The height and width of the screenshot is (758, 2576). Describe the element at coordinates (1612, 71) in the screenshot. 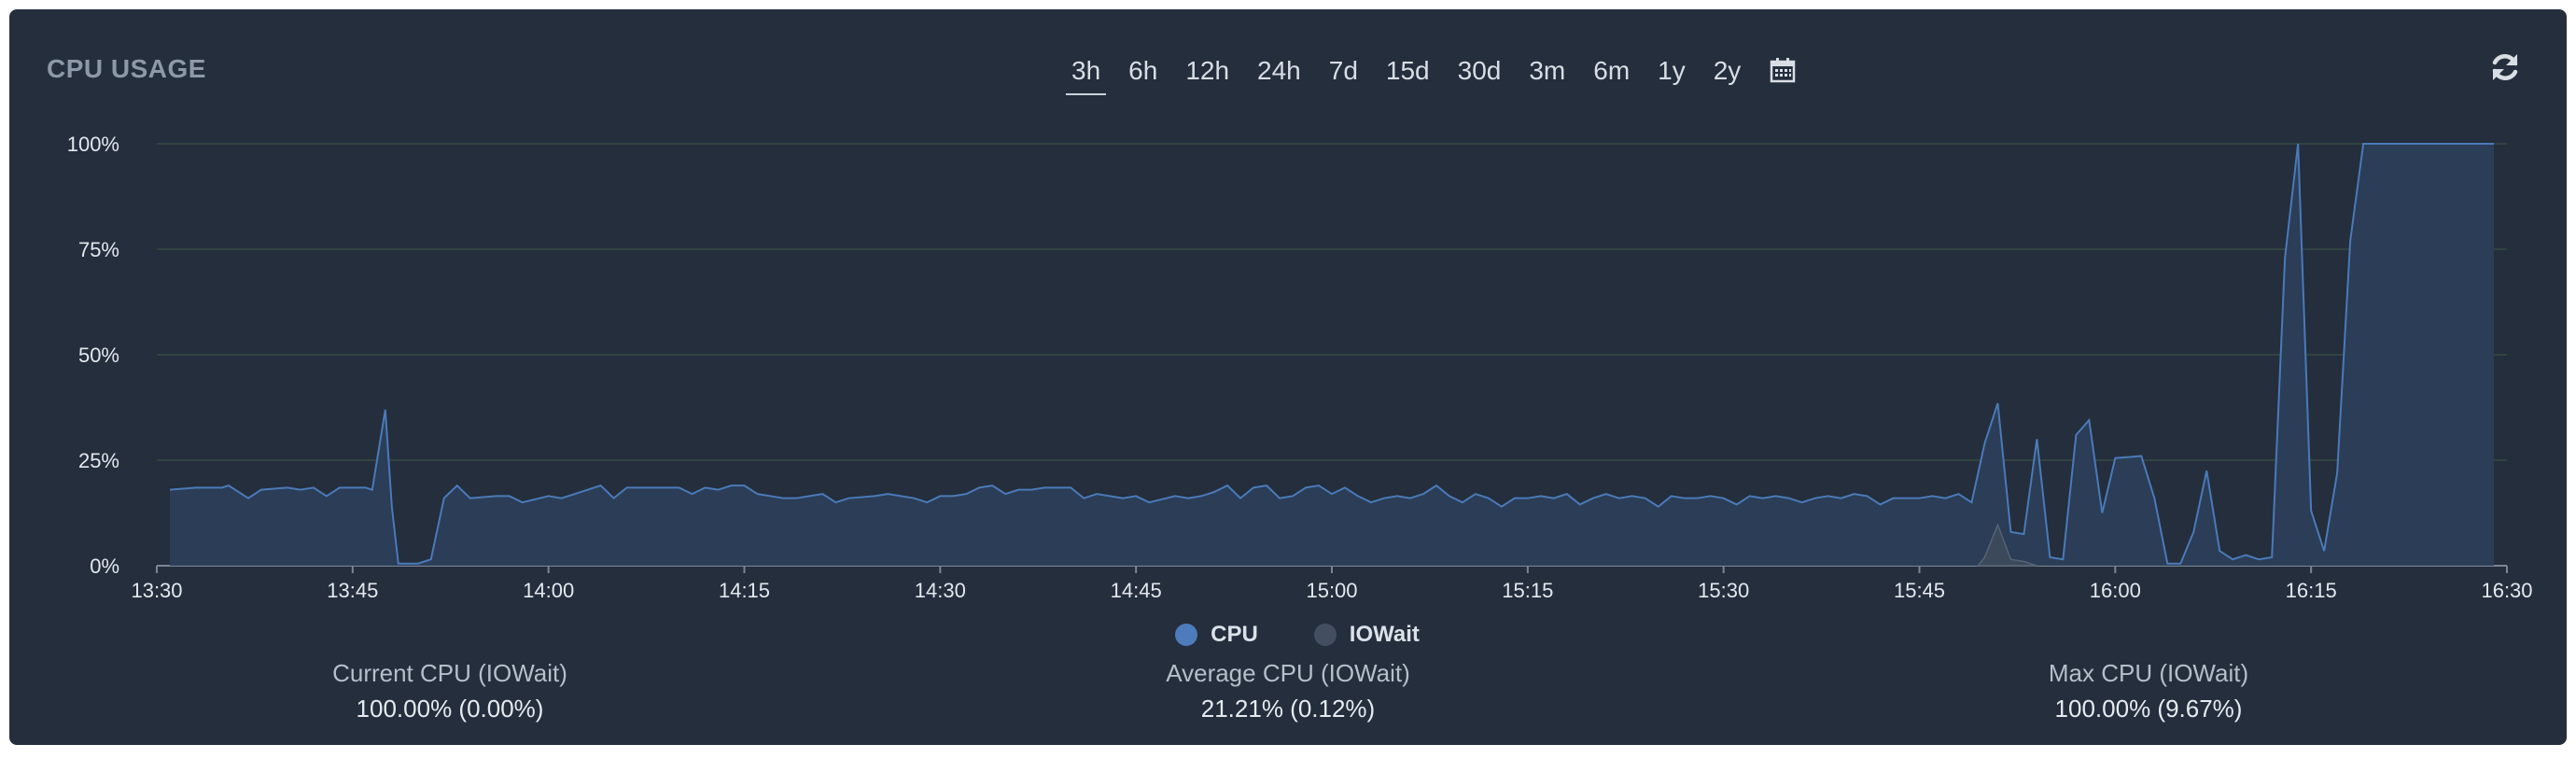

I see `range-6m: 6m` at that location.